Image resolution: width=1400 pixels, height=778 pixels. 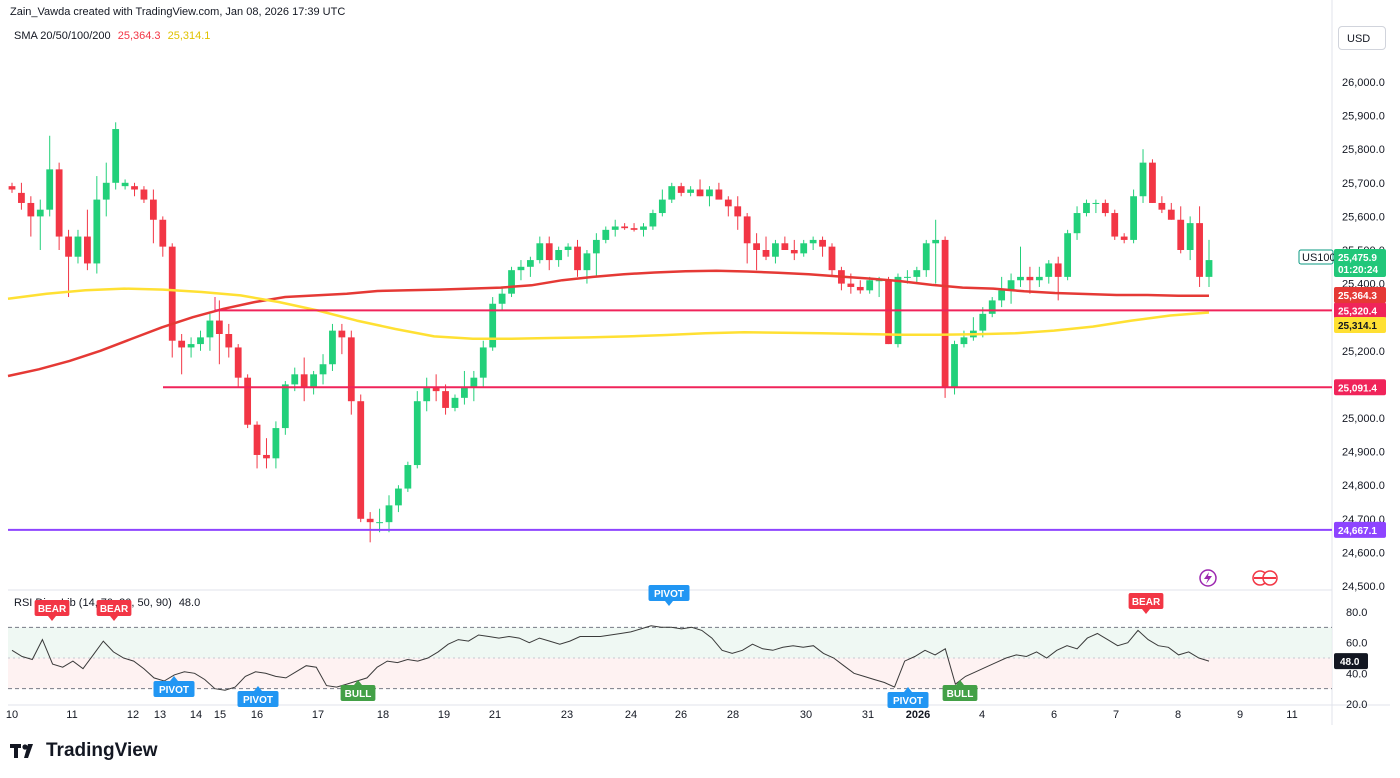 What do you see at coordinates (1363, 553) in the screenshot?
I see `price-tick-label: 24,600.0` at bounding box center [1363, 553].